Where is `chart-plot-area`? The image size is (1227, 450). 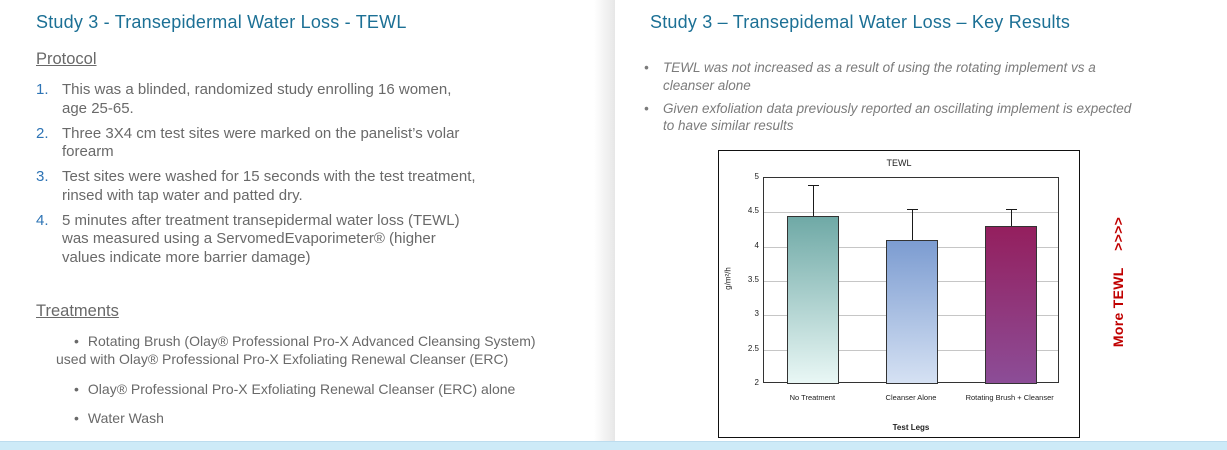 chart-plot-area is located at coordinates (911, 280).